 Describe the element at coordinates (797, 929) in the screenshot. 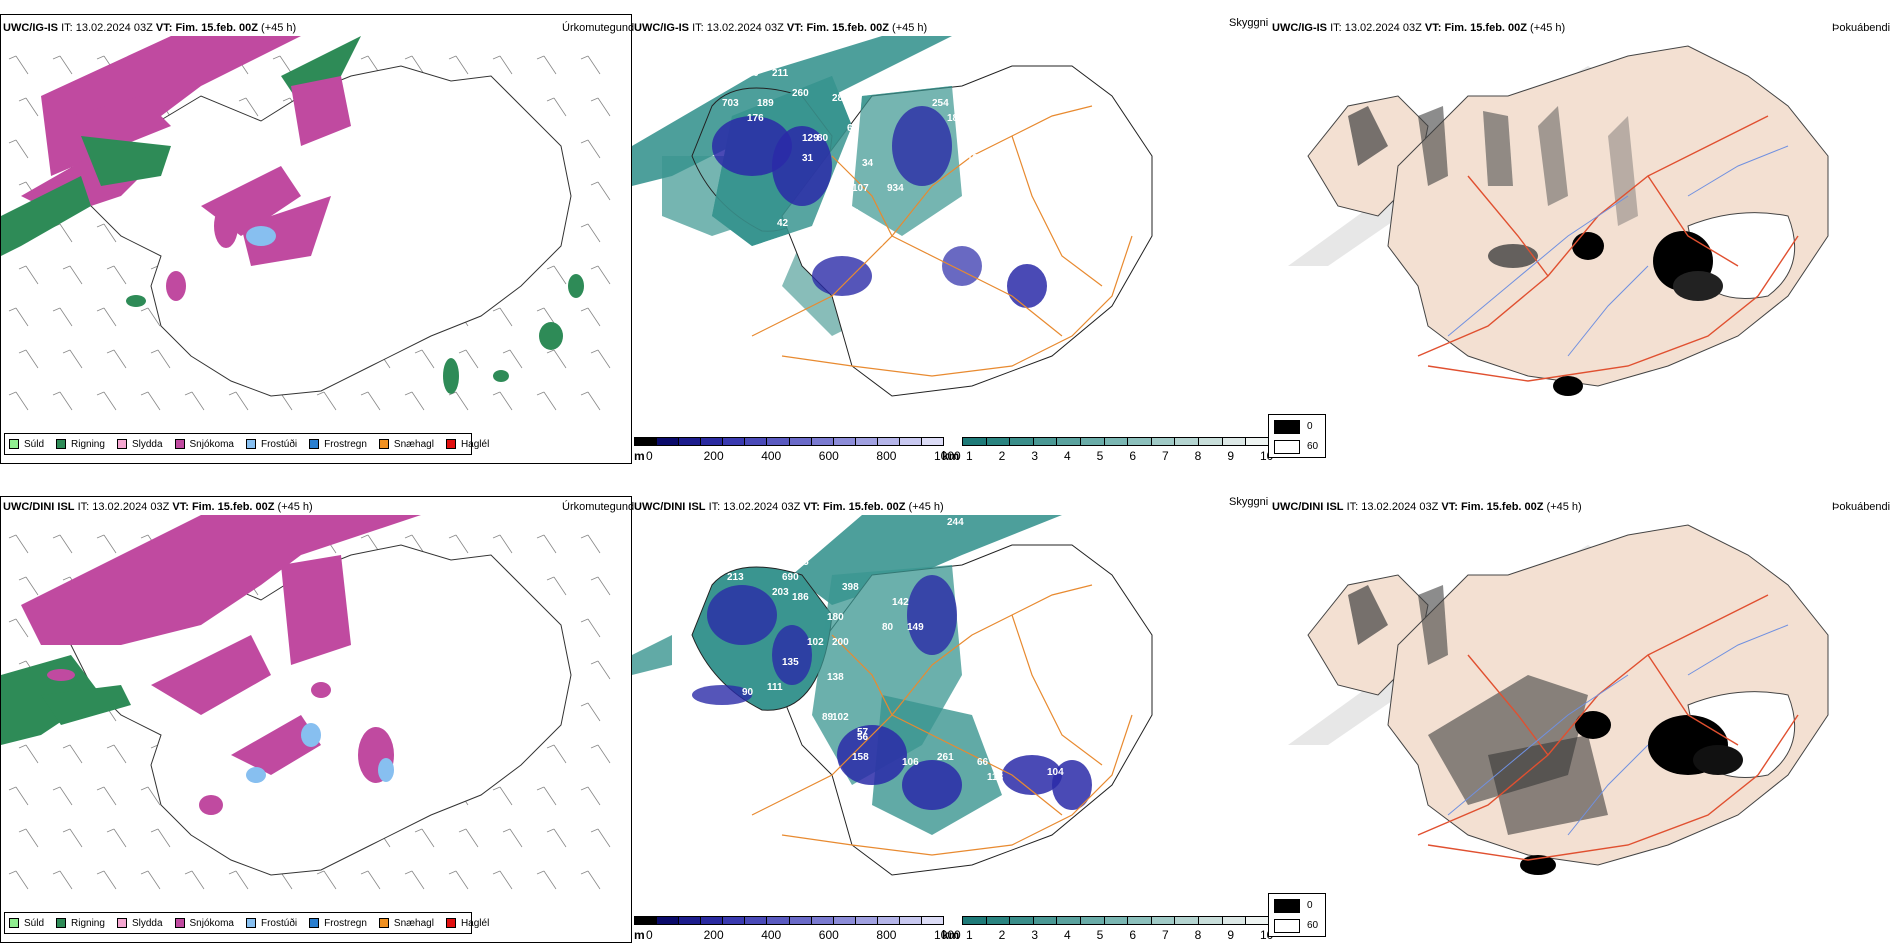

I see `cloud-base-scale: m 0 200 400 600 800 1000` at that location.